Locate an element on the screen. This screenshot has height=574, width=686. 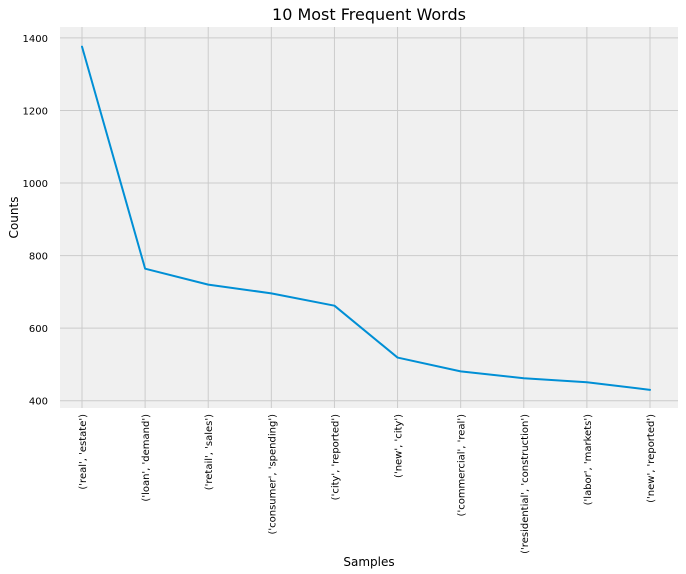
x-tick-label-9: ('new', 'reported') is located at coordinates (651, 458).